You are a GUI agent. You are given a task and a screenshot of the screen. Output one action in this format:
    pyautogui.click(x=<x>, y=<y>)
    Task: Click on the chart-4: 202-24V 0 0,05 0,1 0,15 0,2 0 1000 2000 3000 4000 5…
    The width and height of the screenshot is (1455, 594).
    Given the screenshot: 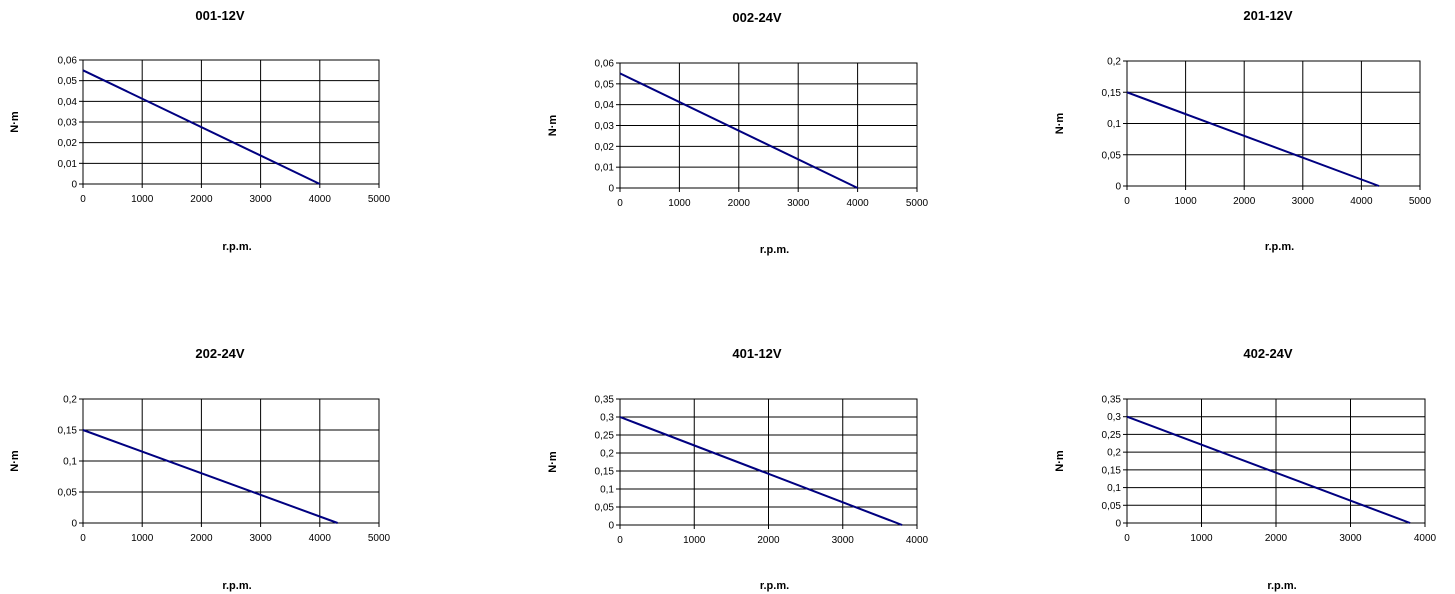 What is the action you would take?
    pyautogui.click(x=200, y=469)
    